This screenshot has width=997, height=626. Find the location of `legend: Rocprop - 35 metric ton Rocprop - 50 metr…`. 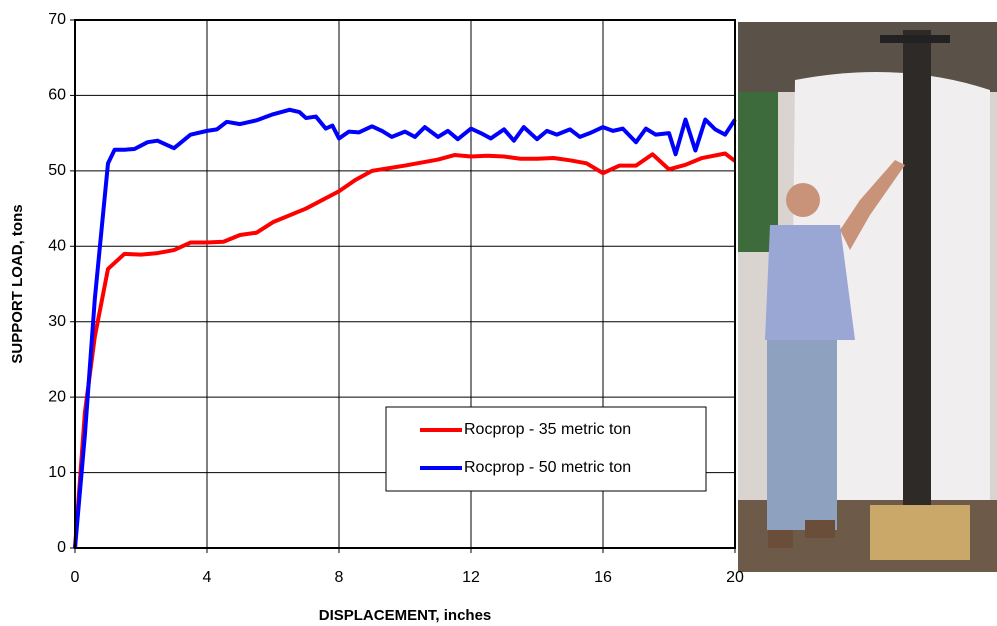

legend: Rocprop - 35 metric ton Rocprop - 50 metr… is located at coordinates (546, 449).